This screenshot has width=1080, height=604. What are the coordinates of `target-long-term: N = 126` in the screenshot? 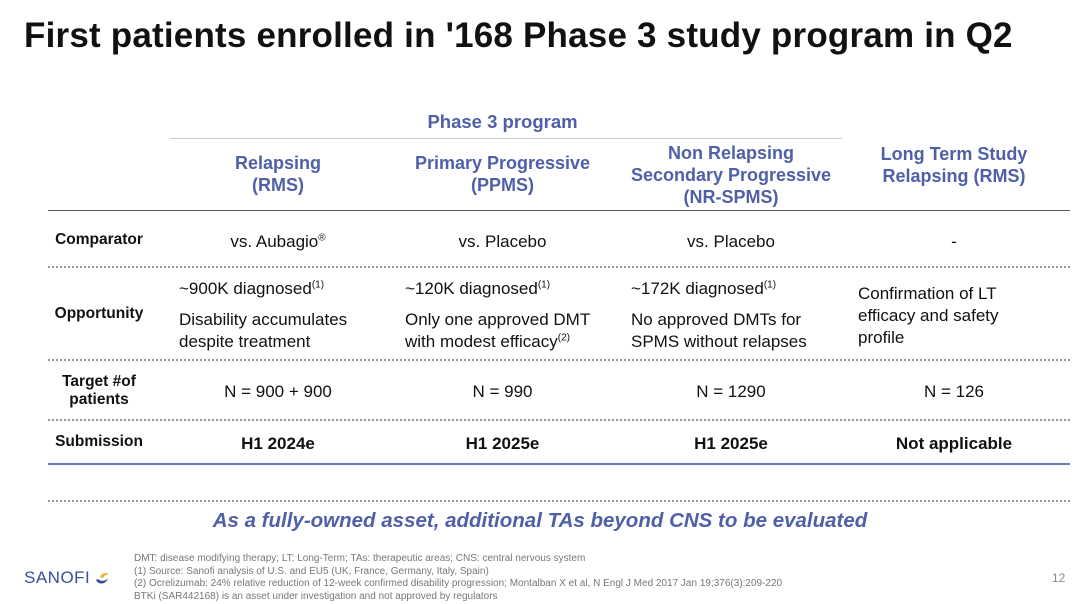 It's located at (953, 391).